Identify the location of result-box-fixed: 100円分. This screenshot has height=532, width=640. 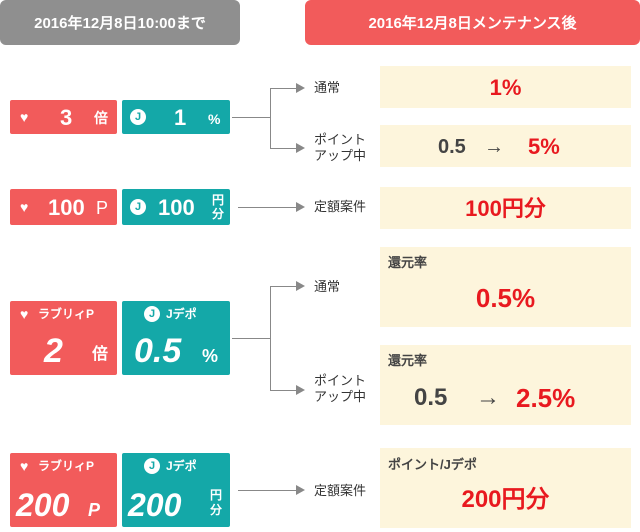
(505, 208).